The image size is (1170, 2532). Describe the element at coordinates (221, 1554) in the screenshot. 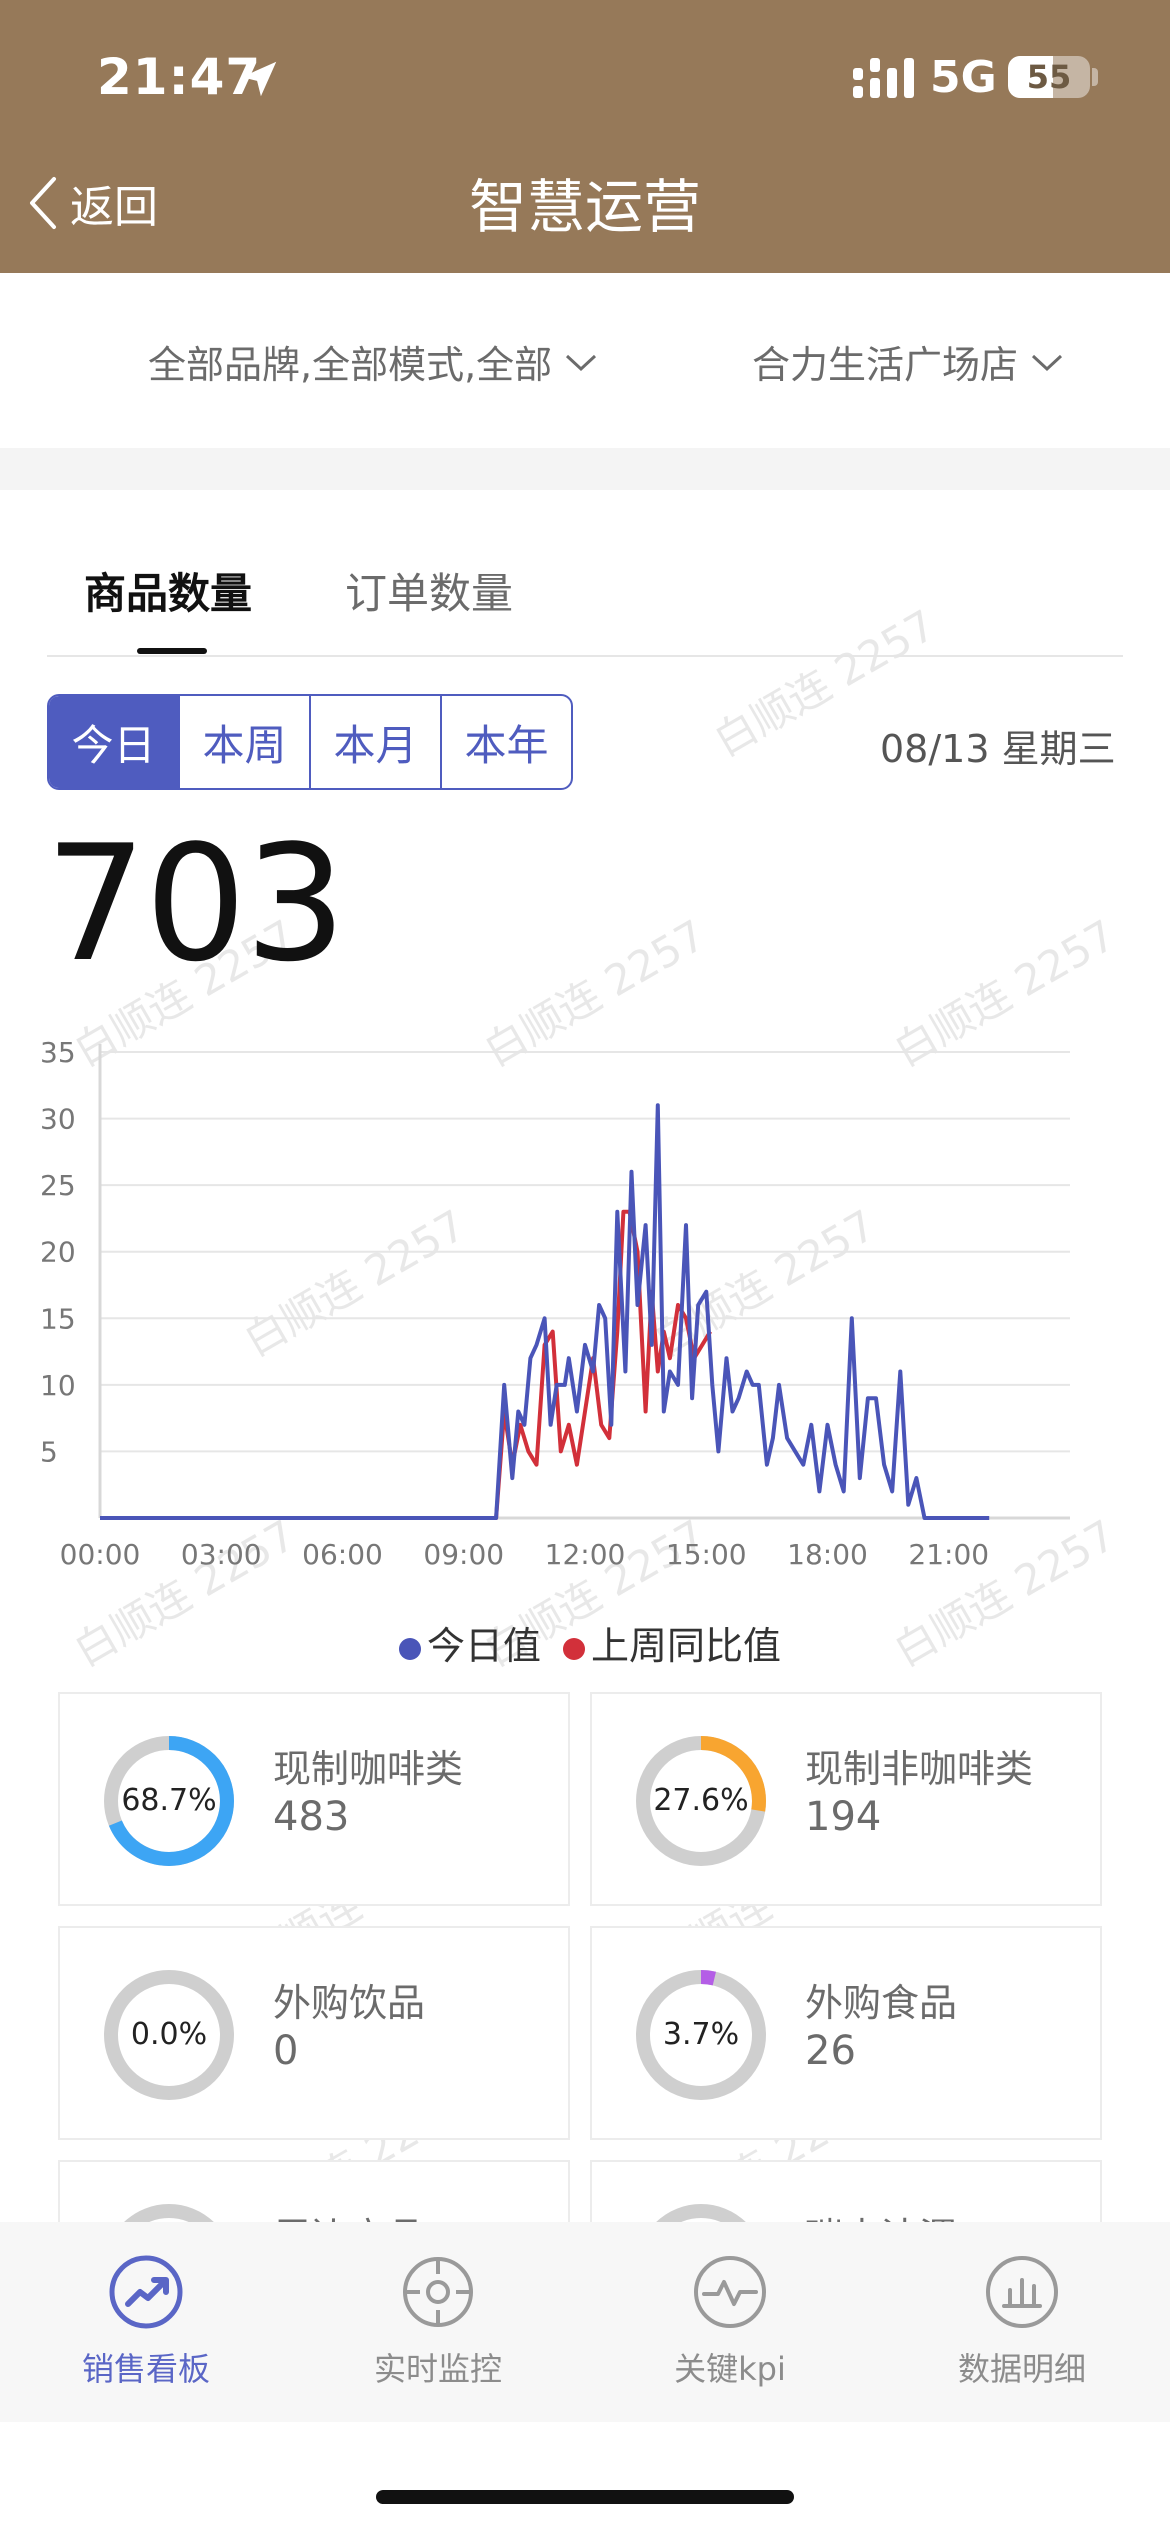

I see `x-tick-label: 03:00` at that location.